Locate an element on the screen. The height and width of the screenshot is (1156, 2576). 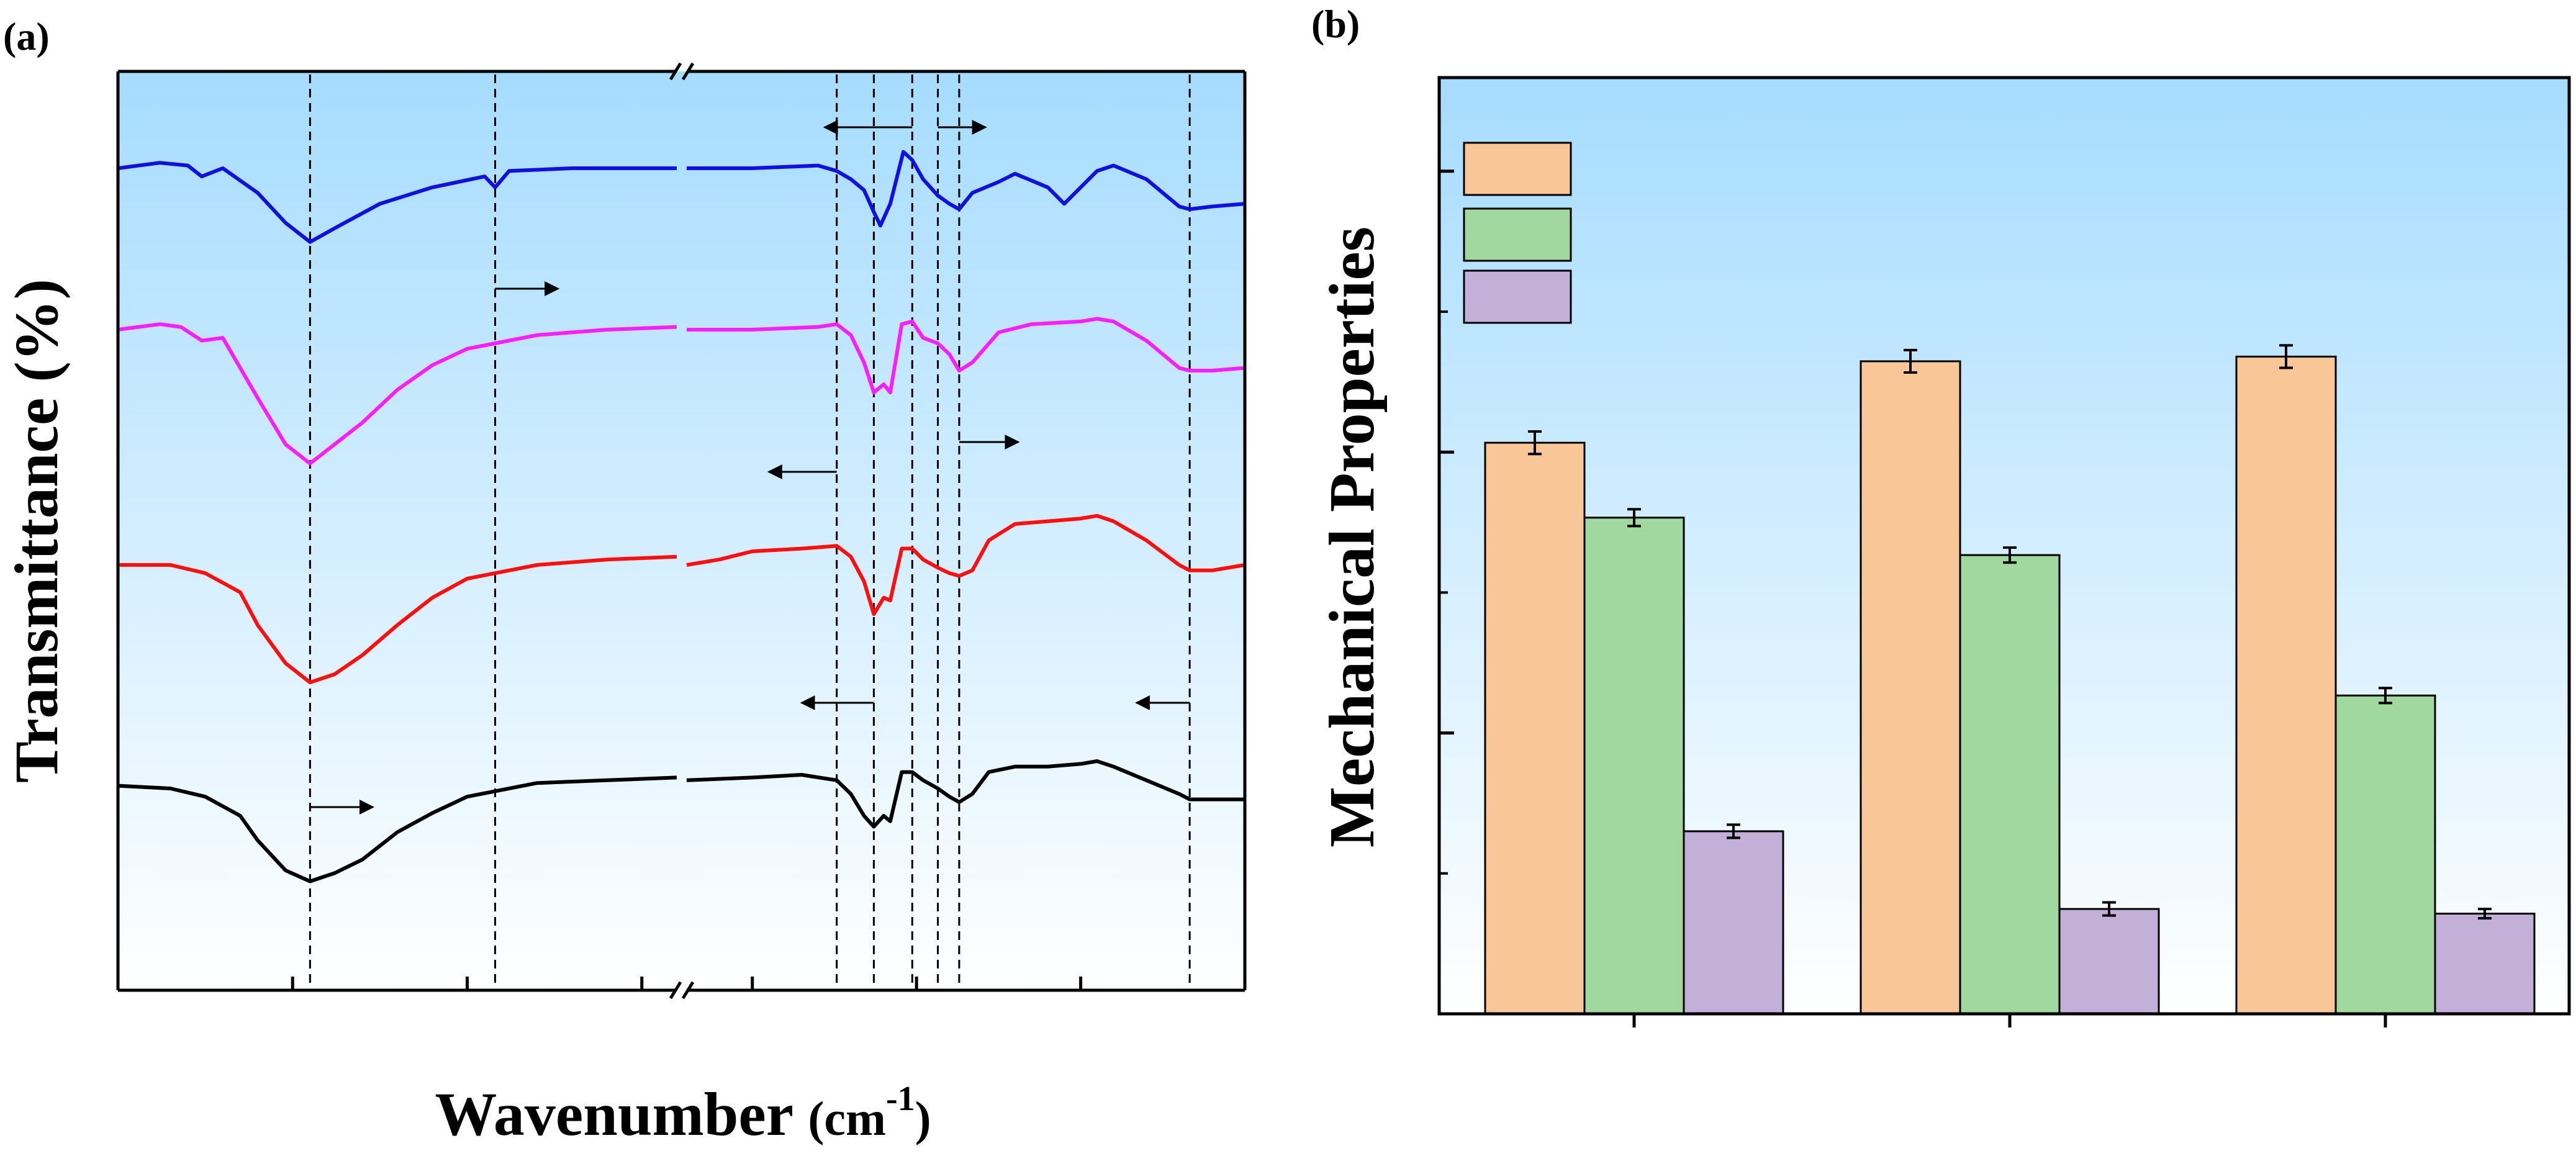
panel-b-x-ticks is located at coordinates (2009, 1020).